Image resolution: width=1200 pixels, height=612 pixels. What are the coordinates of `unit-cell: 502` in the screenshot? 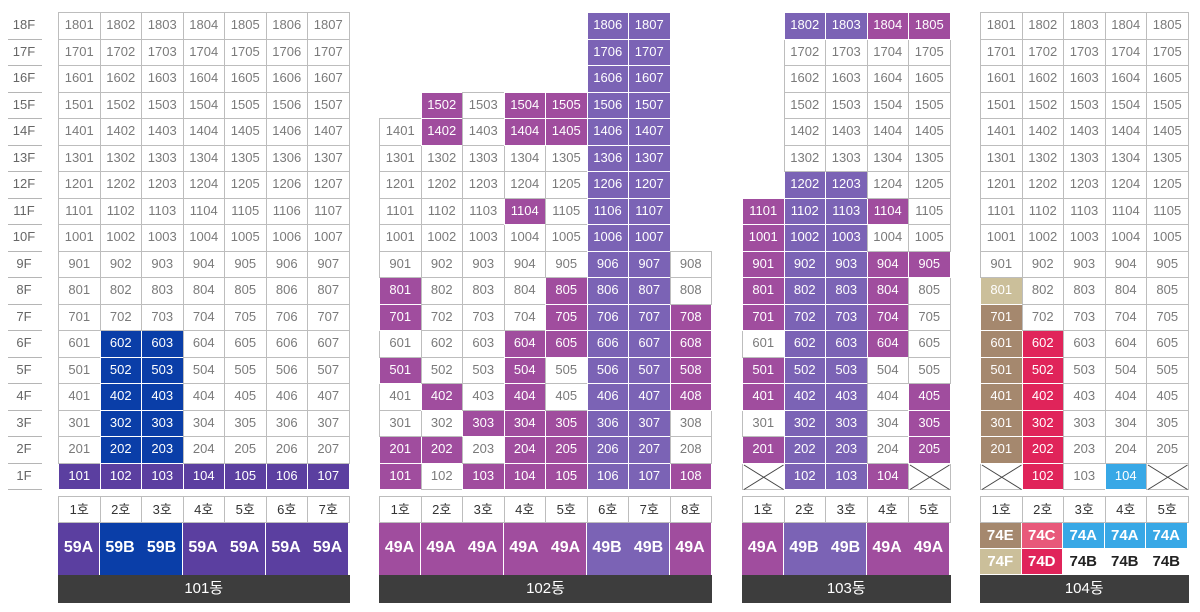 It's located at (120, 370).